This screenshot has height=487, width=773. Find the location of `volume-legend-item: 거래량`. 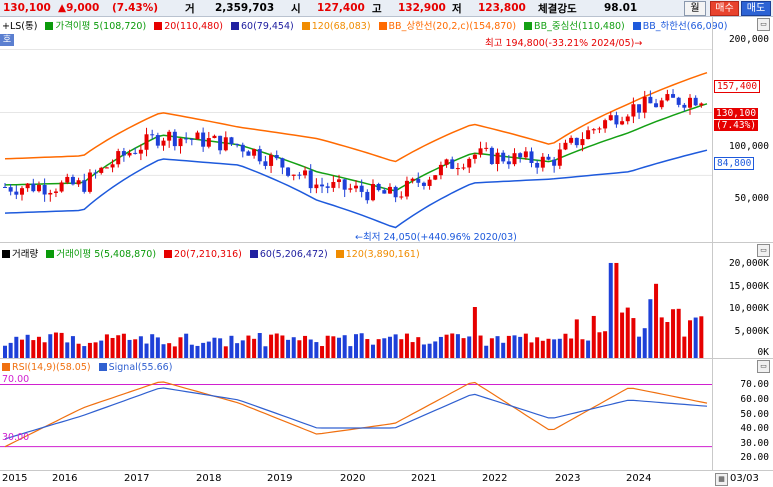

volume-legend-item: 거래량 is located at coordinates (22, 254).